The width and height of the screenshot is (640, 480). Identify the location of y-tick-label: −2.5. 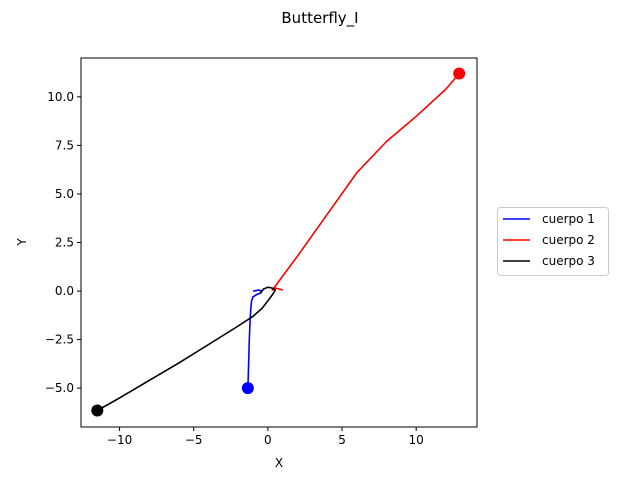
(59, 340).